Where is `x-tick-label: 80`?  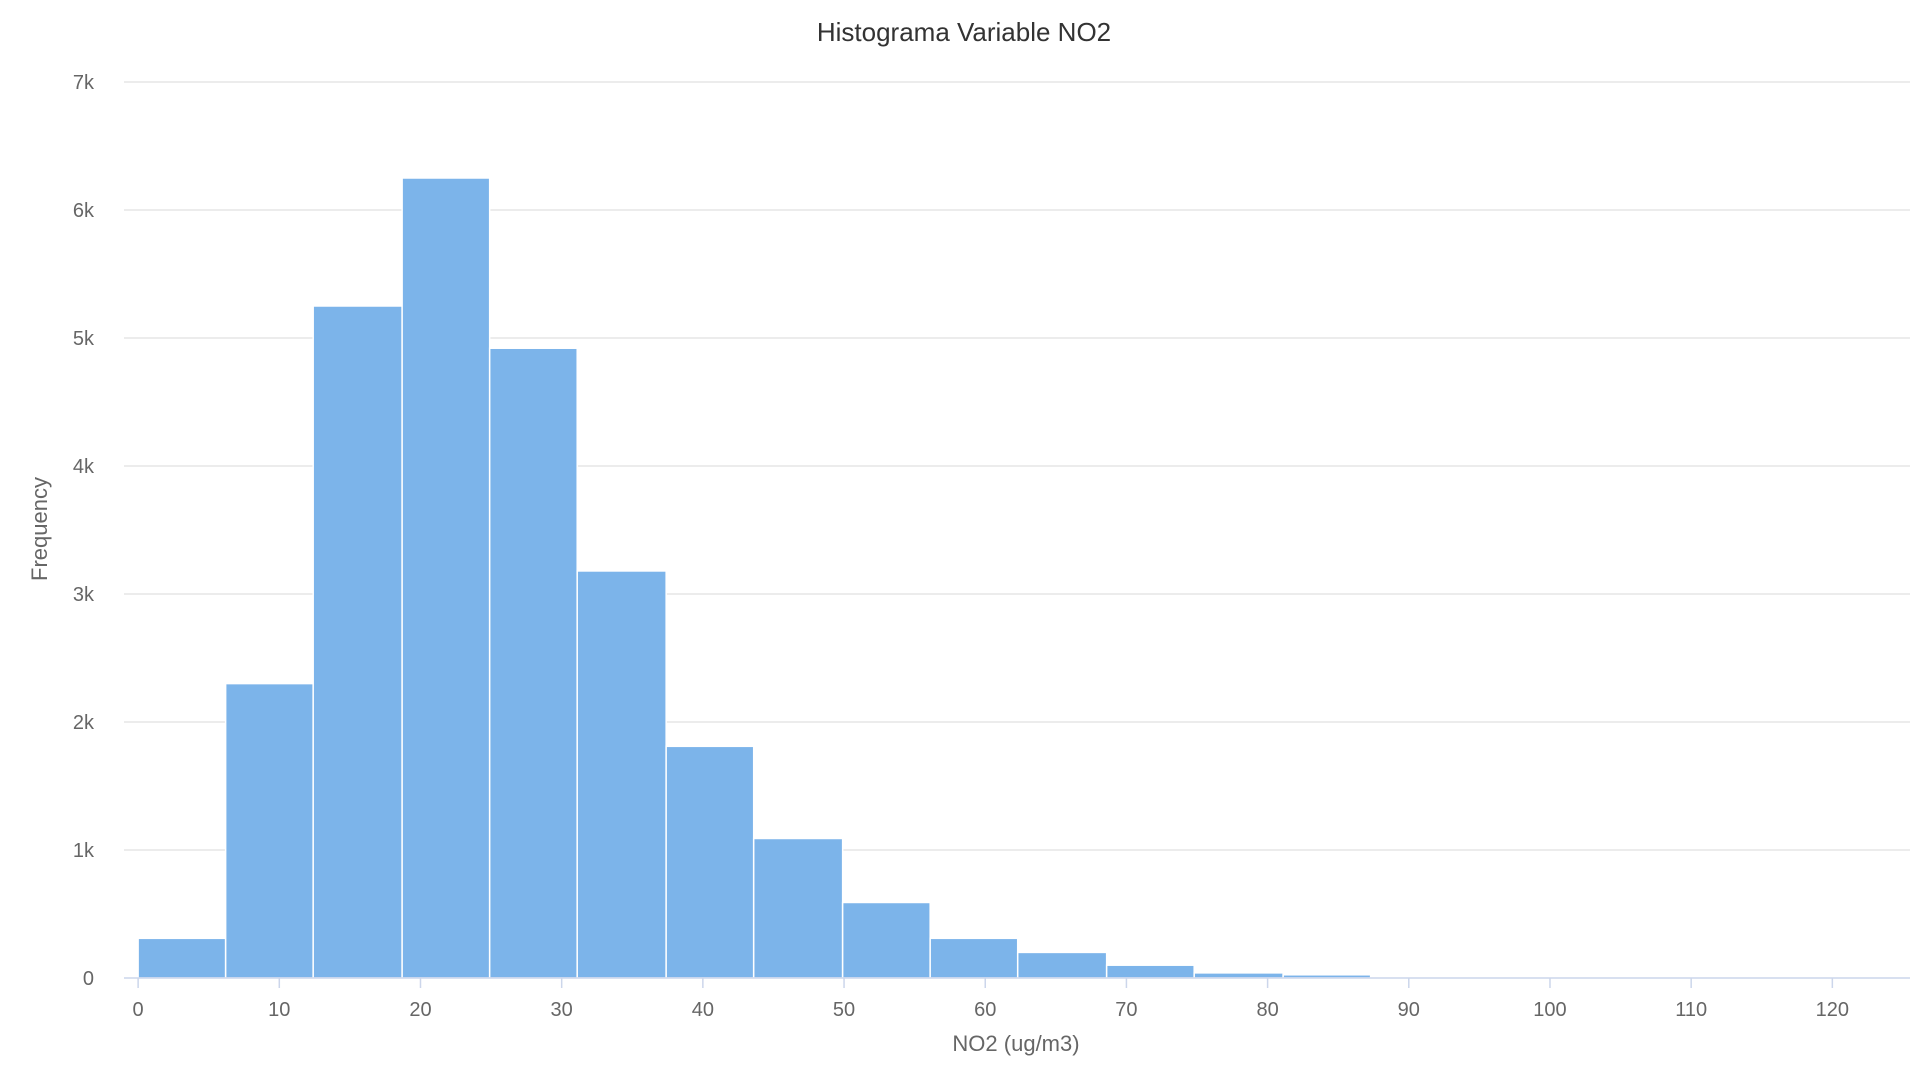
x-tick-label: 80 is located at coordinates (1267, 1010).